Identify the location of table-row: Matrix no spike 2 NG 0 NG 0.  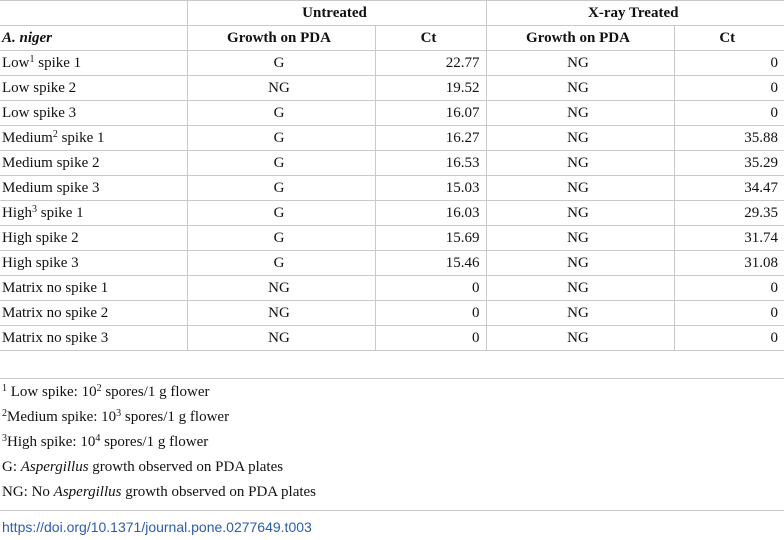
(392, 313).